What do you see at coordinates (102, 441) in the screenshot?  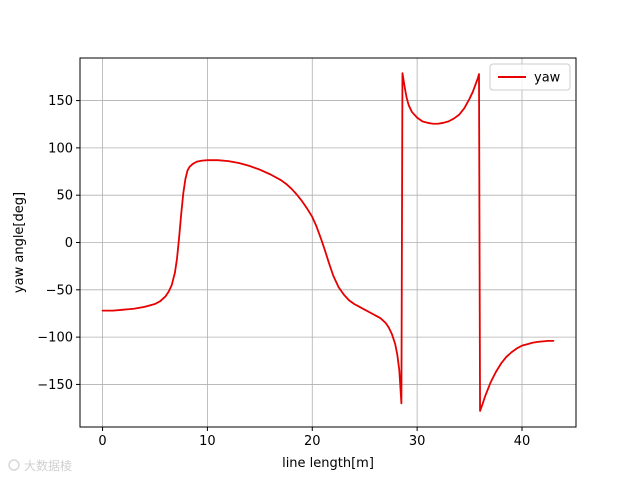 I see `x-tick-label: 0` at bounding box center [102, 441].